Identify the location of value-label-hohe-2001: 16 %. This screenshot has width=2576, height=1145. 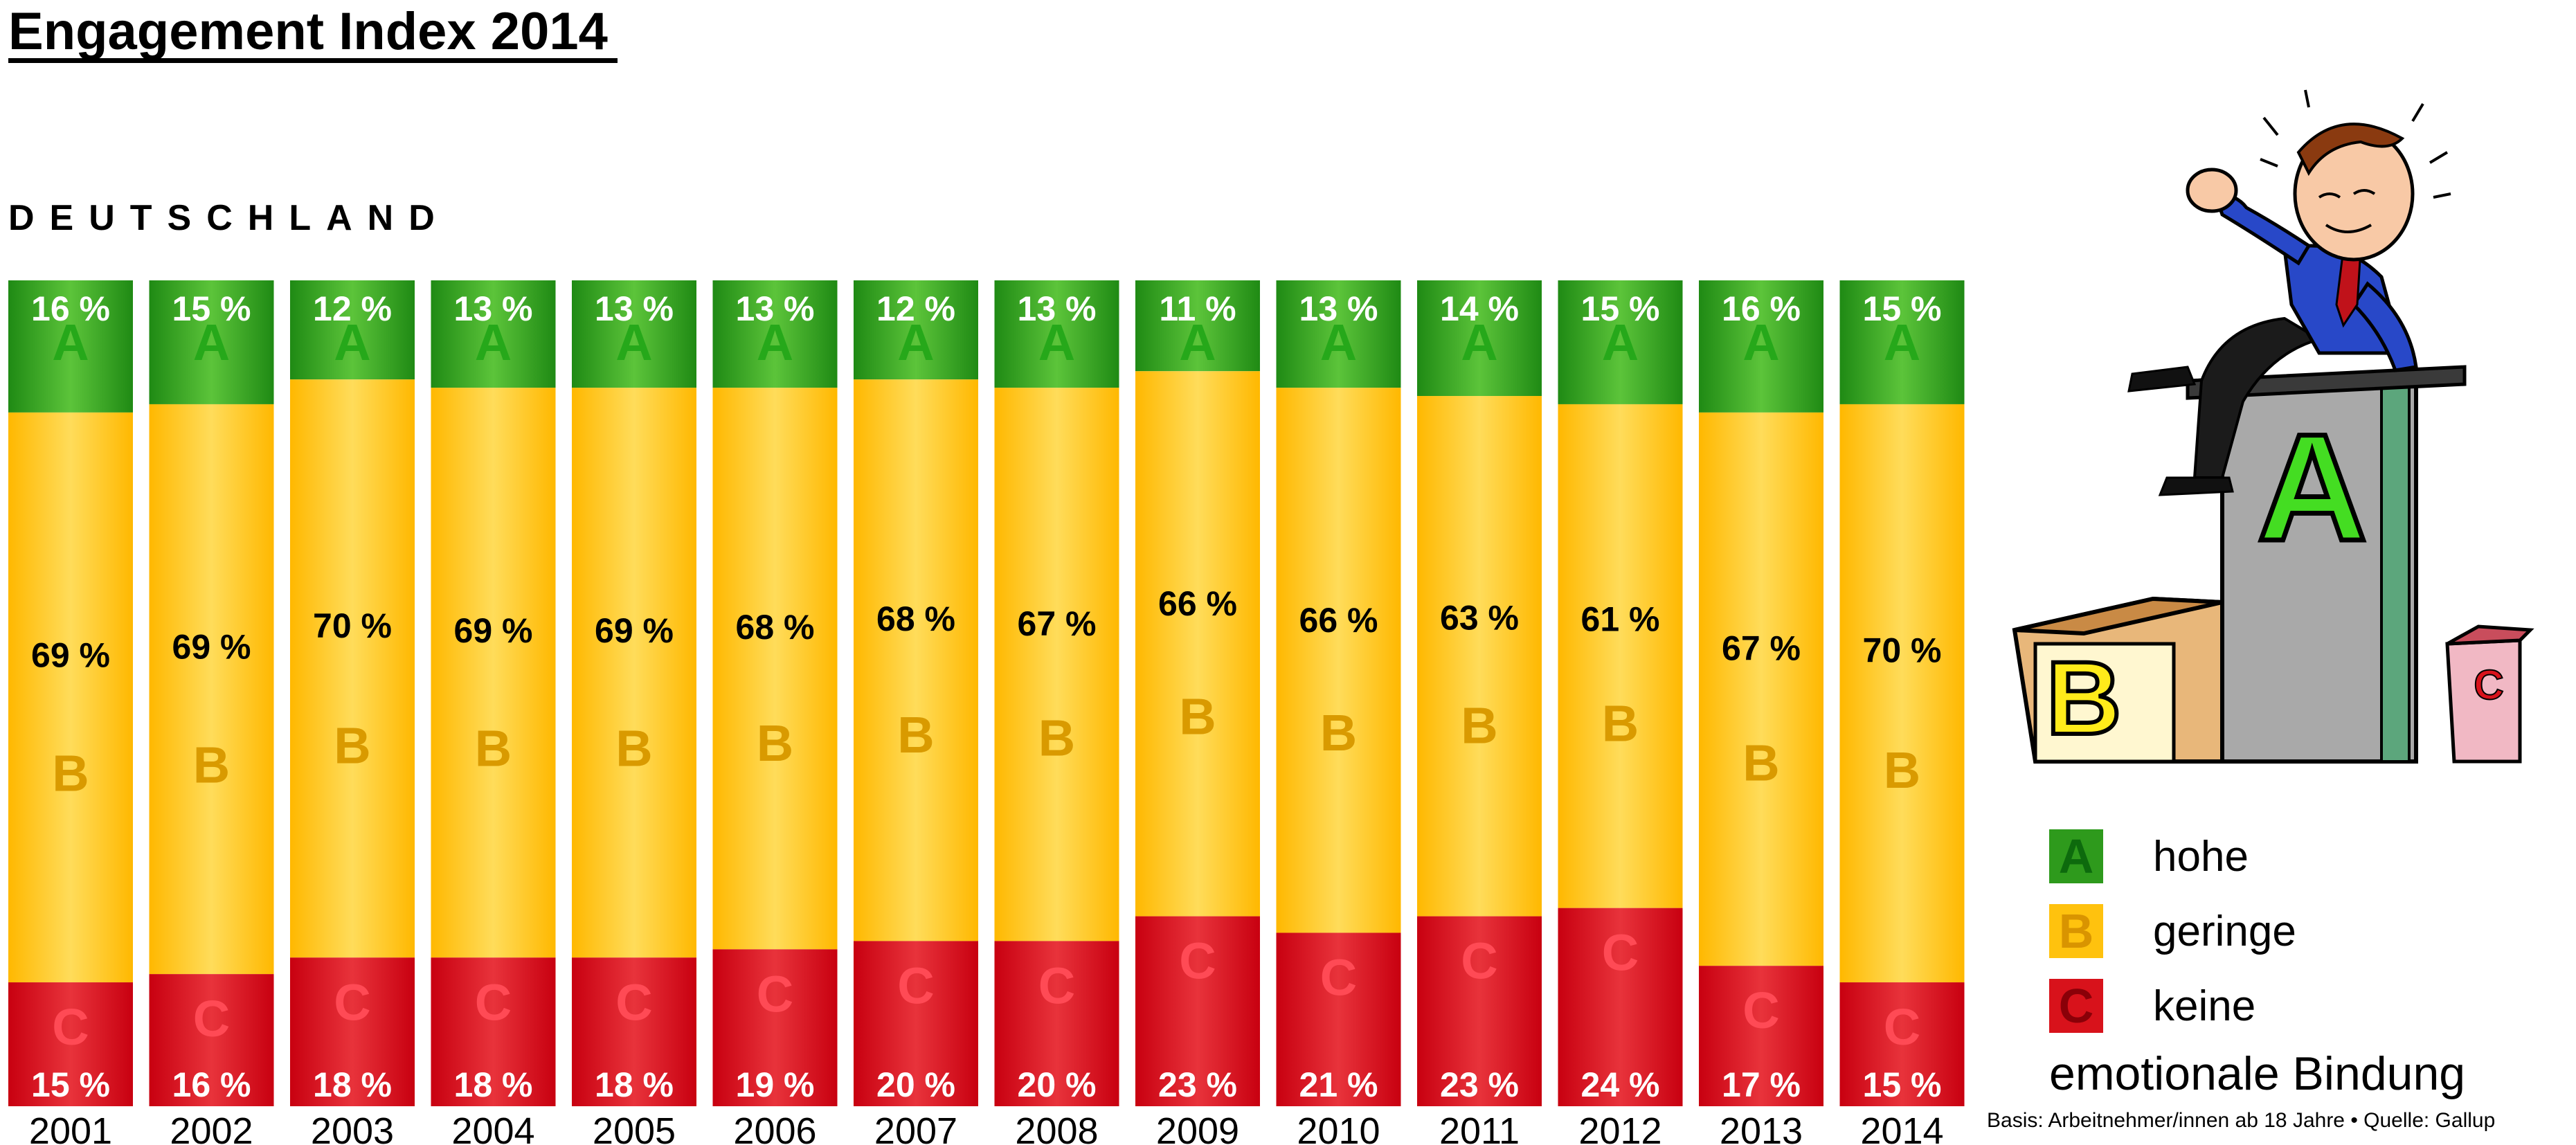
(70, 308).